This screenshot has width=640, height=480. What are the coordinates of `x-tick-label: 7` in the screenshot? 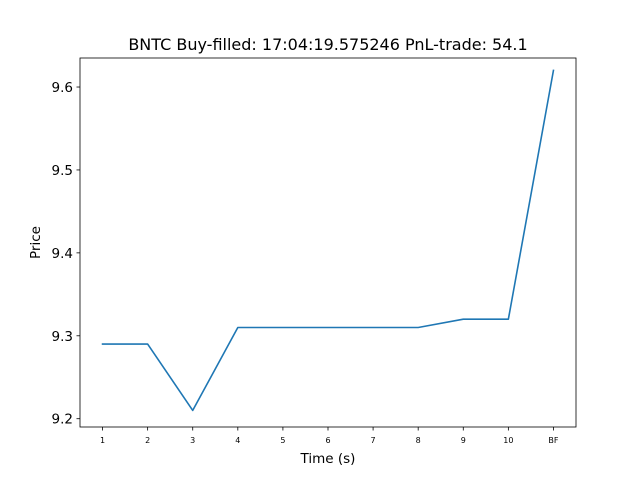 It's located at (373, 440).